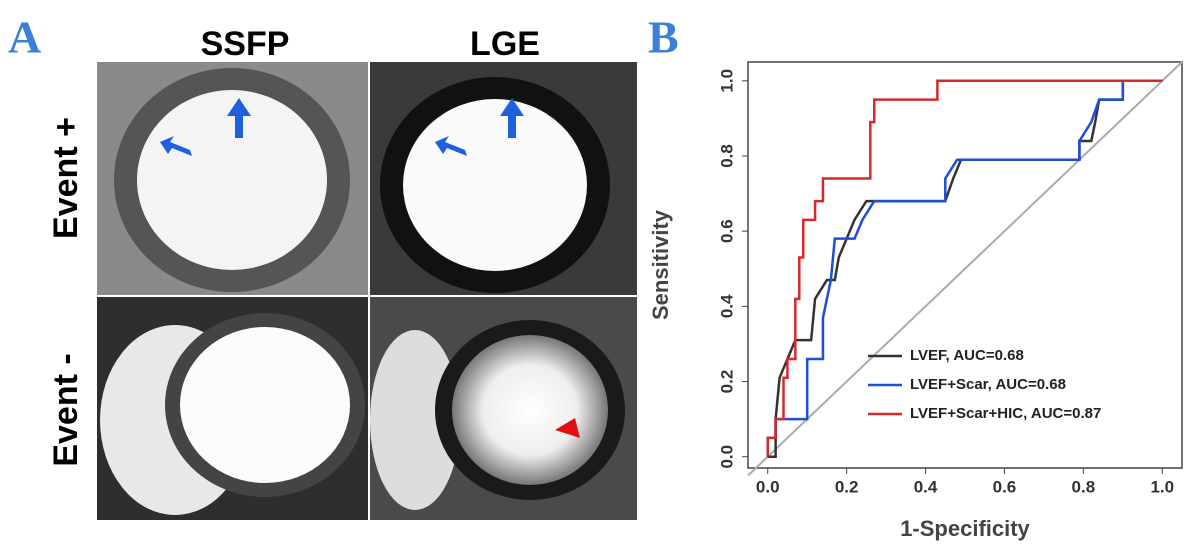  What do you see at coordinates (726, 306) in the screenshot?
I see `y-tick-label: 0.4` at bounding box center [726, 306].